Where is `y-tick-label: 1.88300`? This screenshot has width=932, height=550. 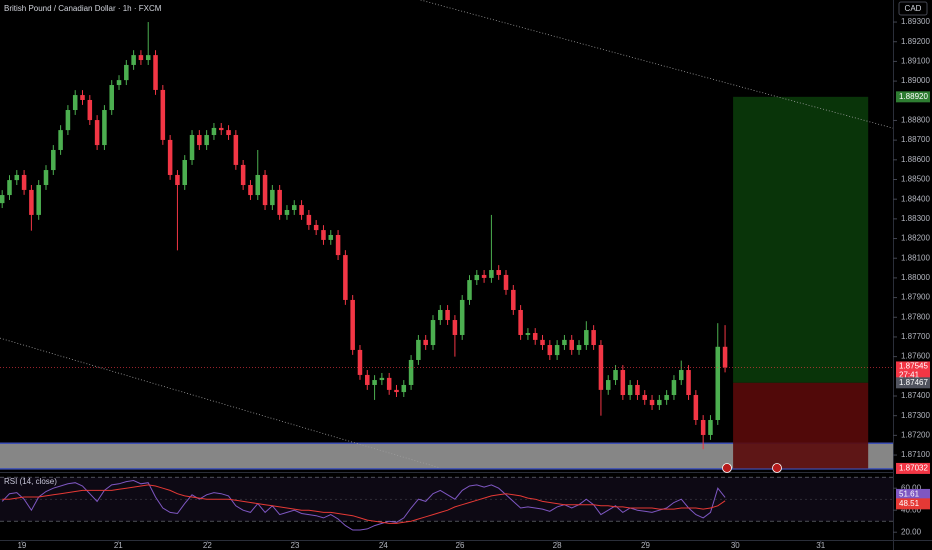 y-tick-label: 1.88300 is located at coordinates (915, 218).